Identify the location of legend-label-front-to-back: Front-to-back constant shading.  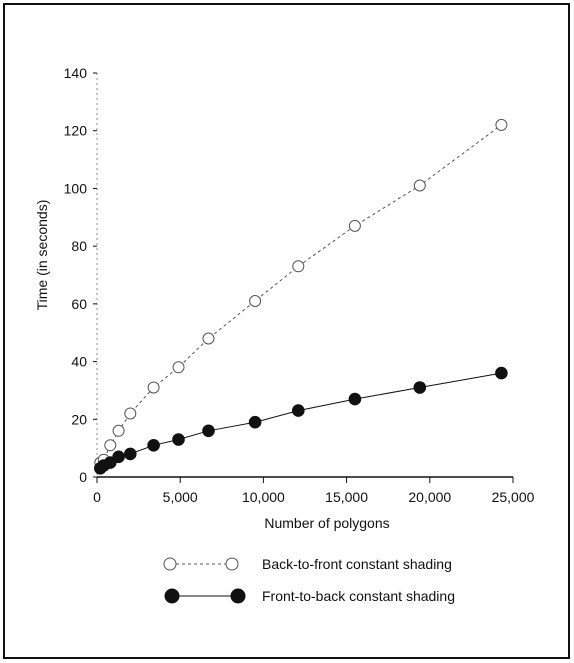
(358, 596).